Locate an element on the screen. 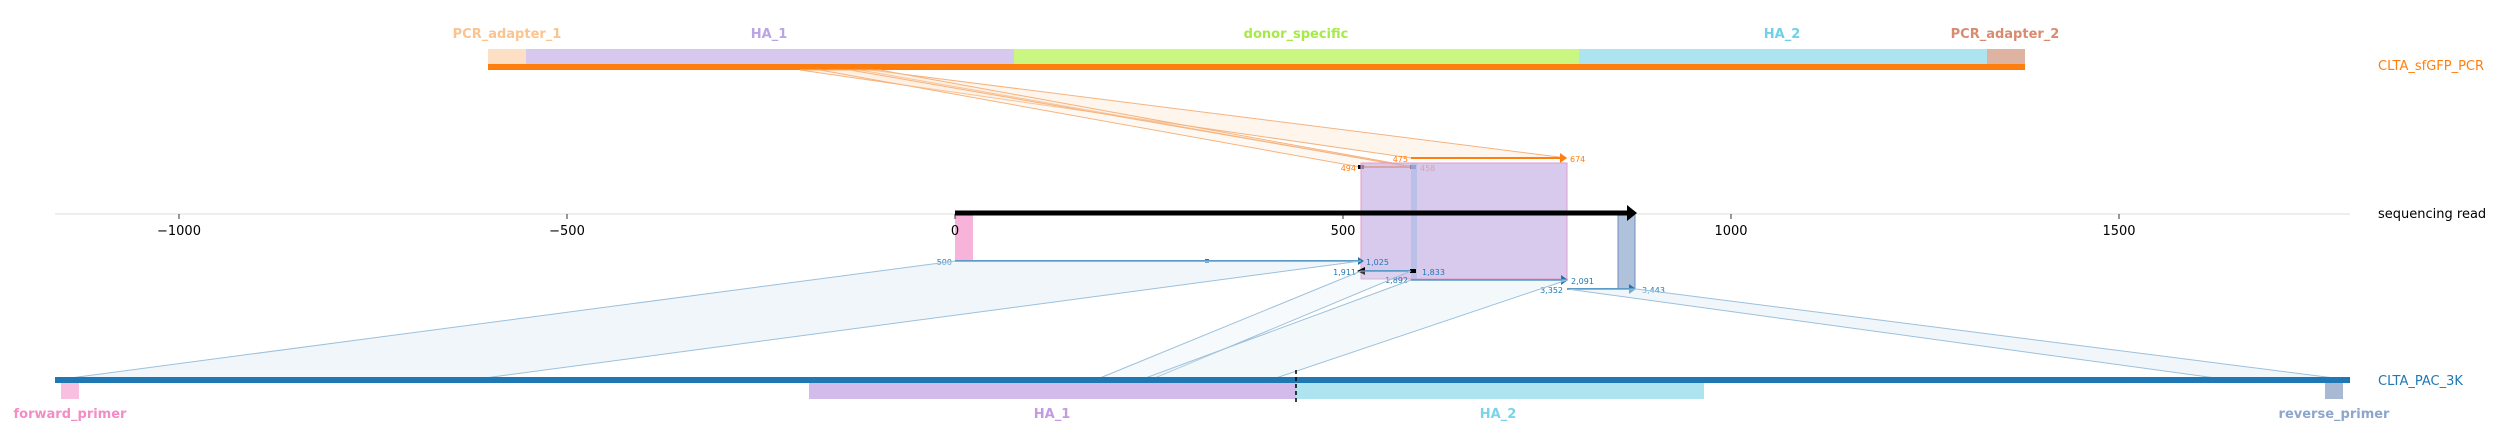 This screenshot has height=448, width=2504. bottom-reference-name: CLTA_PAC_3K is located at coordinates (2420, 381).